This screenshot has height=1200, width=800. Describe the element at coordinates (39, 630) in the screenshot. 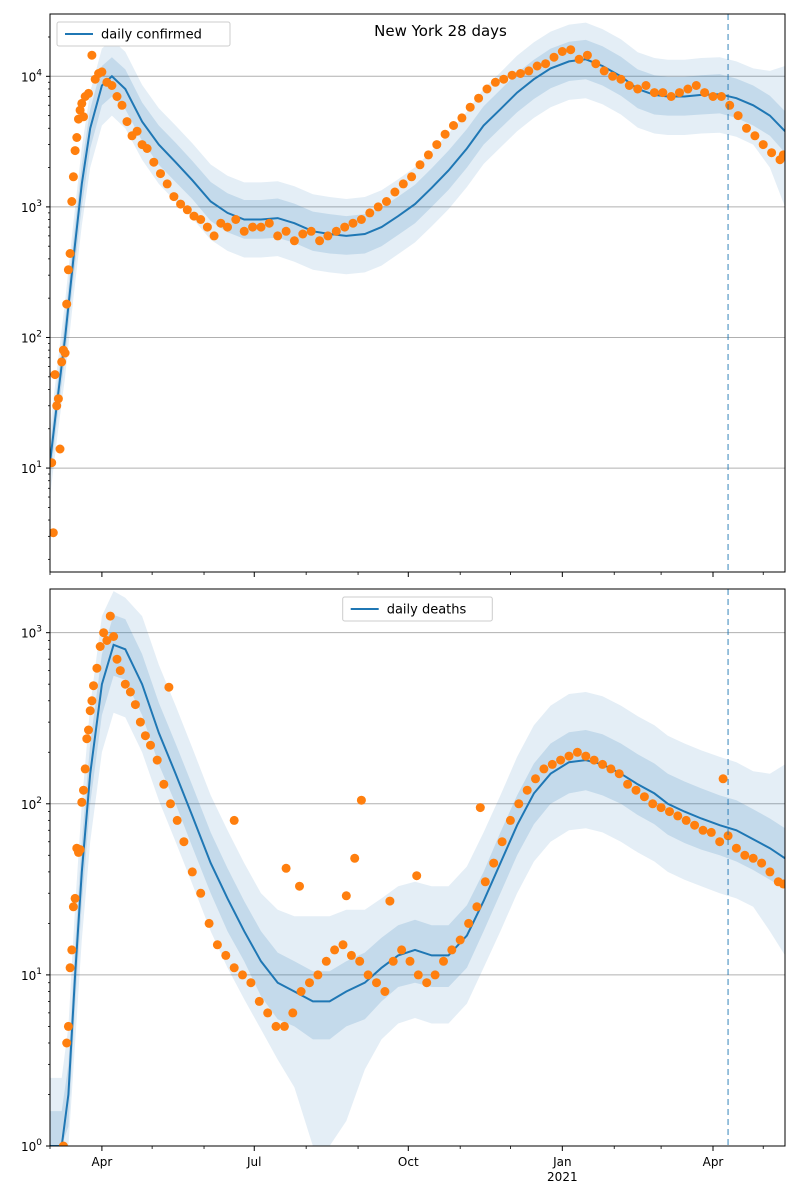

I see `y-tick-label-exponent: 3` at that location.